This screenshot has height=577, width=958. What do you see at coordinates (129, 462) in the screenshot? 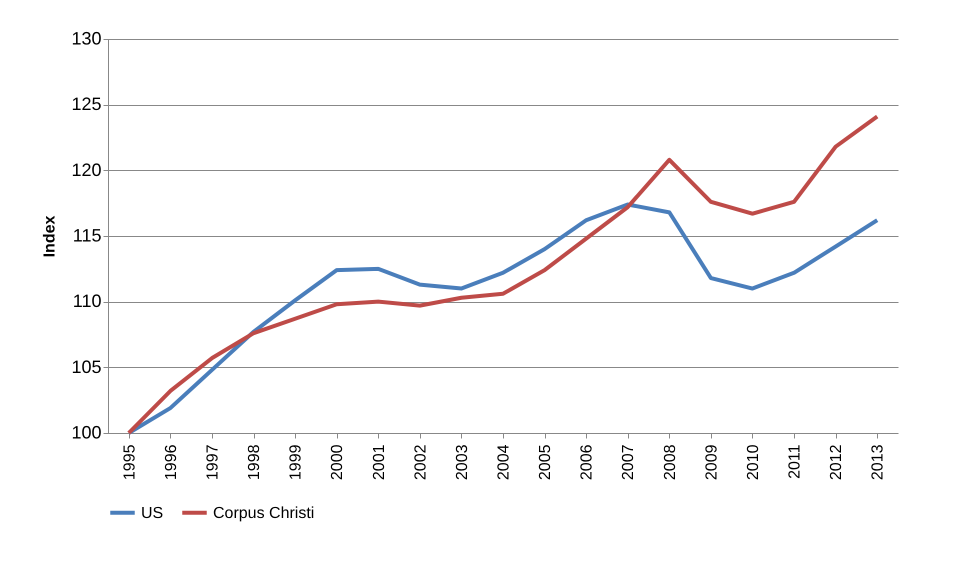
I see `x-tick-label: 1995` at bounding box center [129, 462].